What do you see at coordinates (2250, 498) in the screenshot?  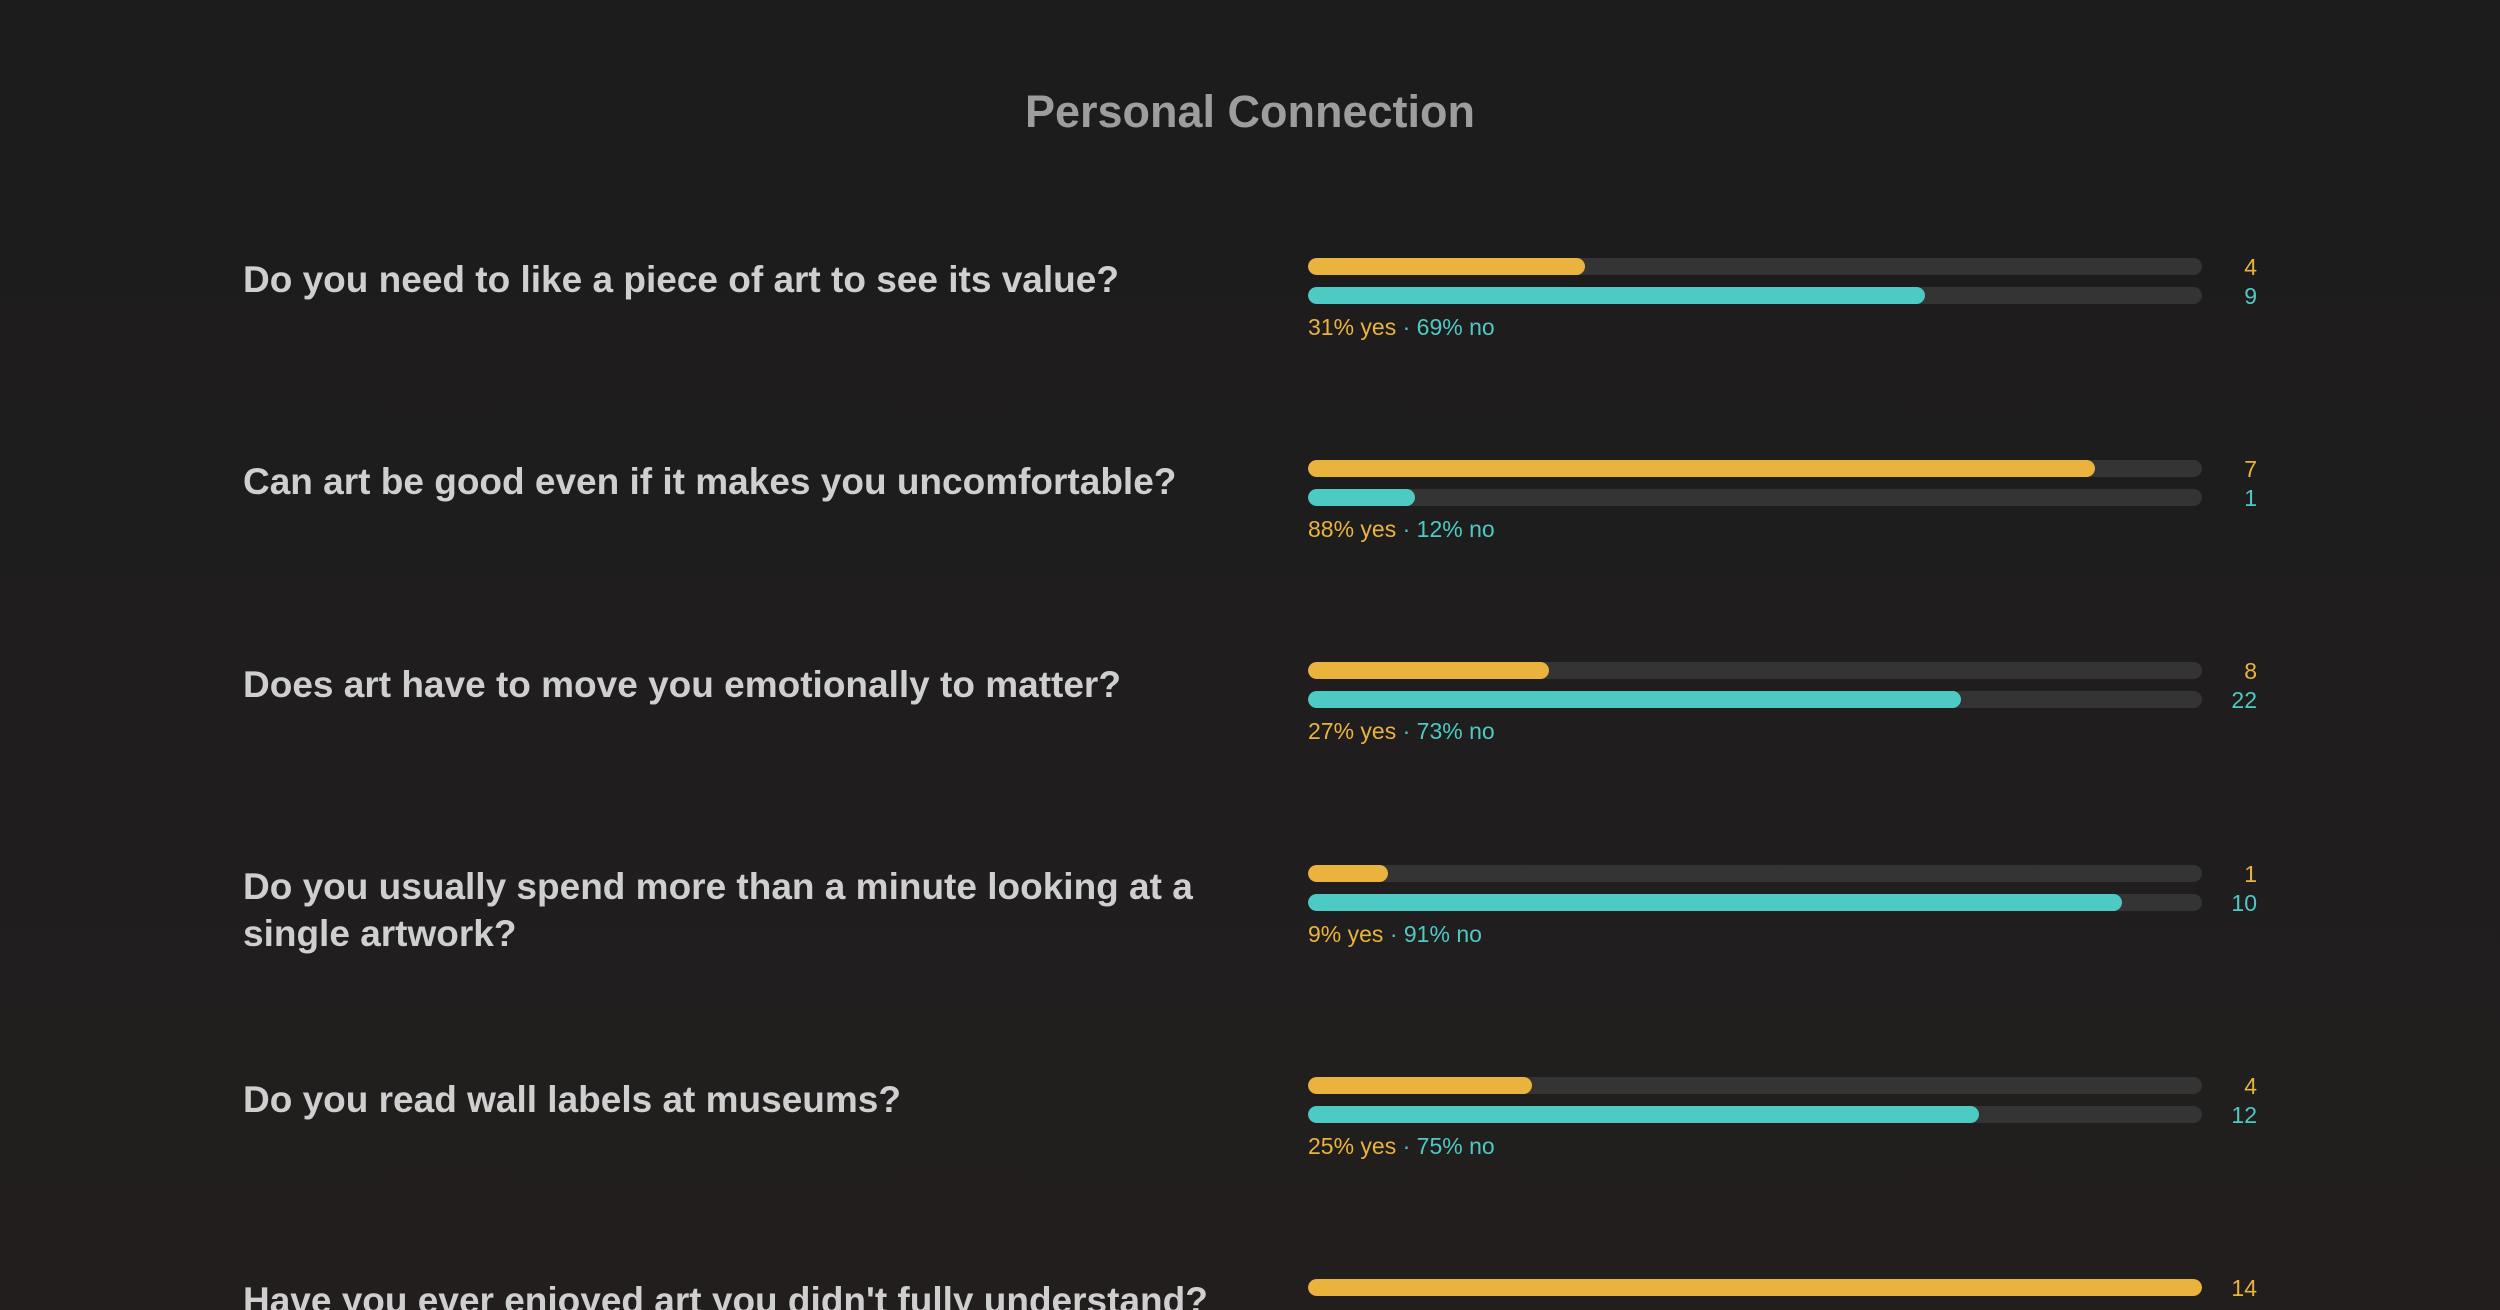 I see `no-count: 1` at bounding box center [2250, 498].